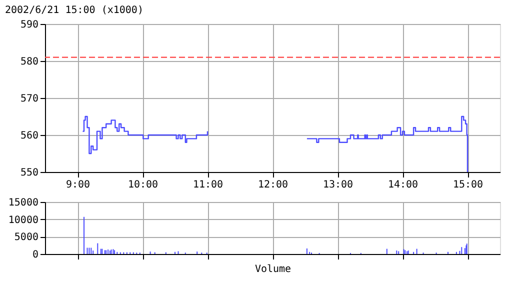 Image resolution: width=512 pixels, height=288 pixels. I want to click on y-tick-label: 550, so click(29, 173).